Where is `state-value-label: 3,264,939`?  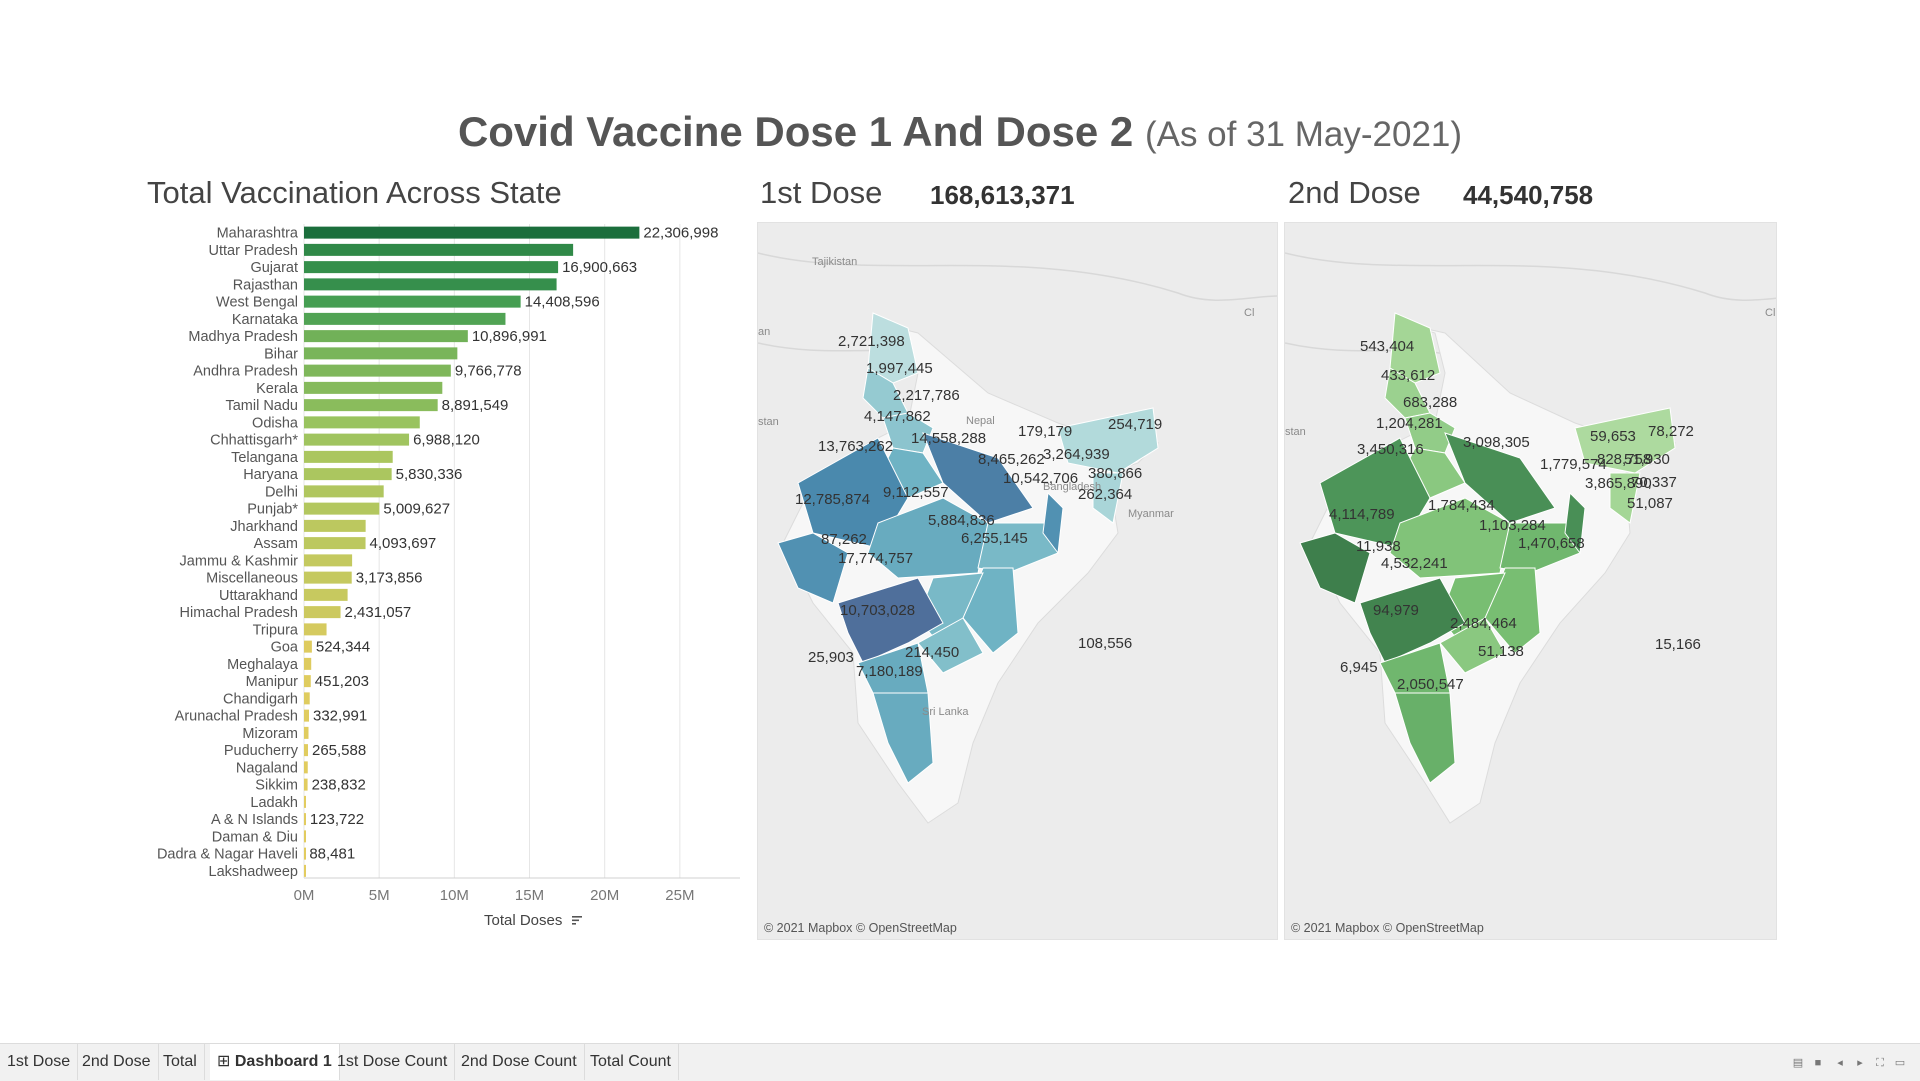 state-value-label: 3,264,939 is located at coordinates (1076, 454).